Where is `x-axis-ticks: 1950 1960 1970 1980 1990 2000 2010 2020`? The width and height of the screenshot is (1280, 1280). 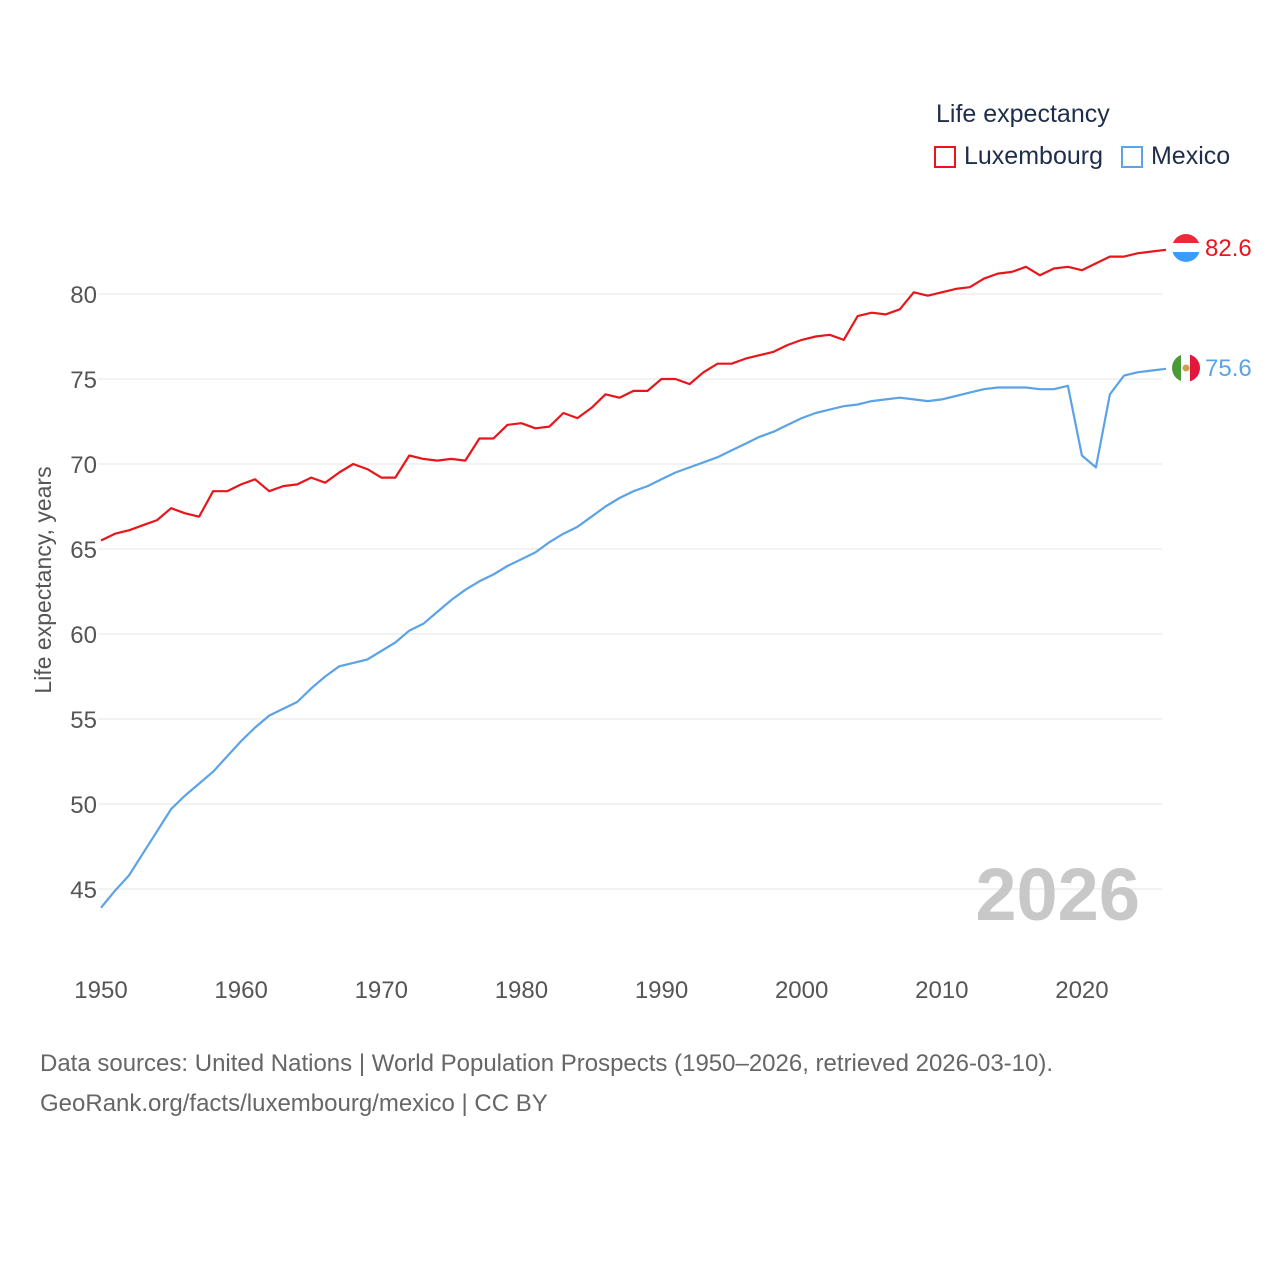
x-axis-ticks: 1950 1960 1970 1980 1990 2000 2010 2020 is located at coordinates (591, 990).